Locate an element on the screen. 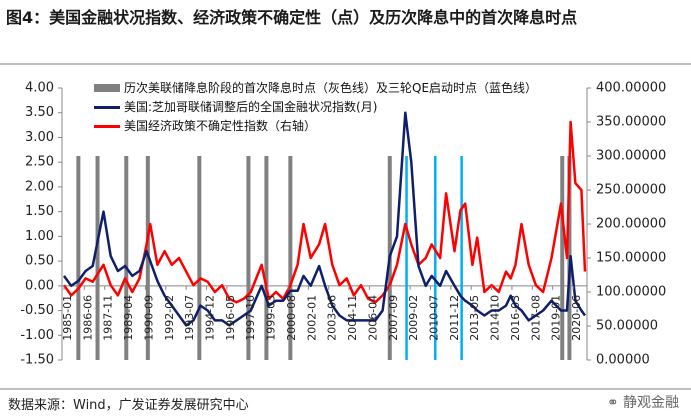  watermark: ⚭ 静观金融 is located at coordinates (642, 403).